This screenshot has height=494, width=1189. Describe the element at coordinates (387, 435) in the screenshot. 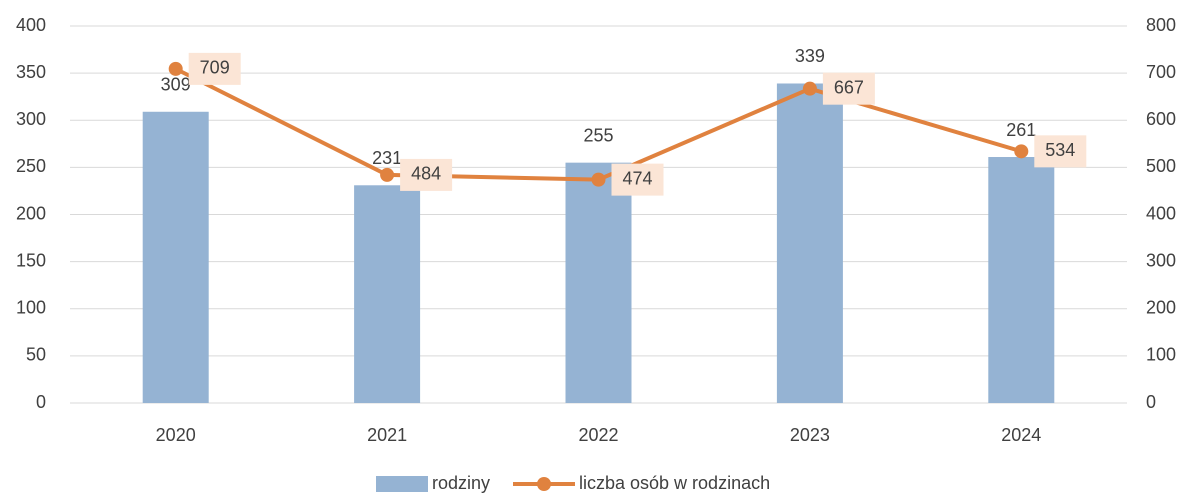

I see `x-tick-label: 2021` at that location.